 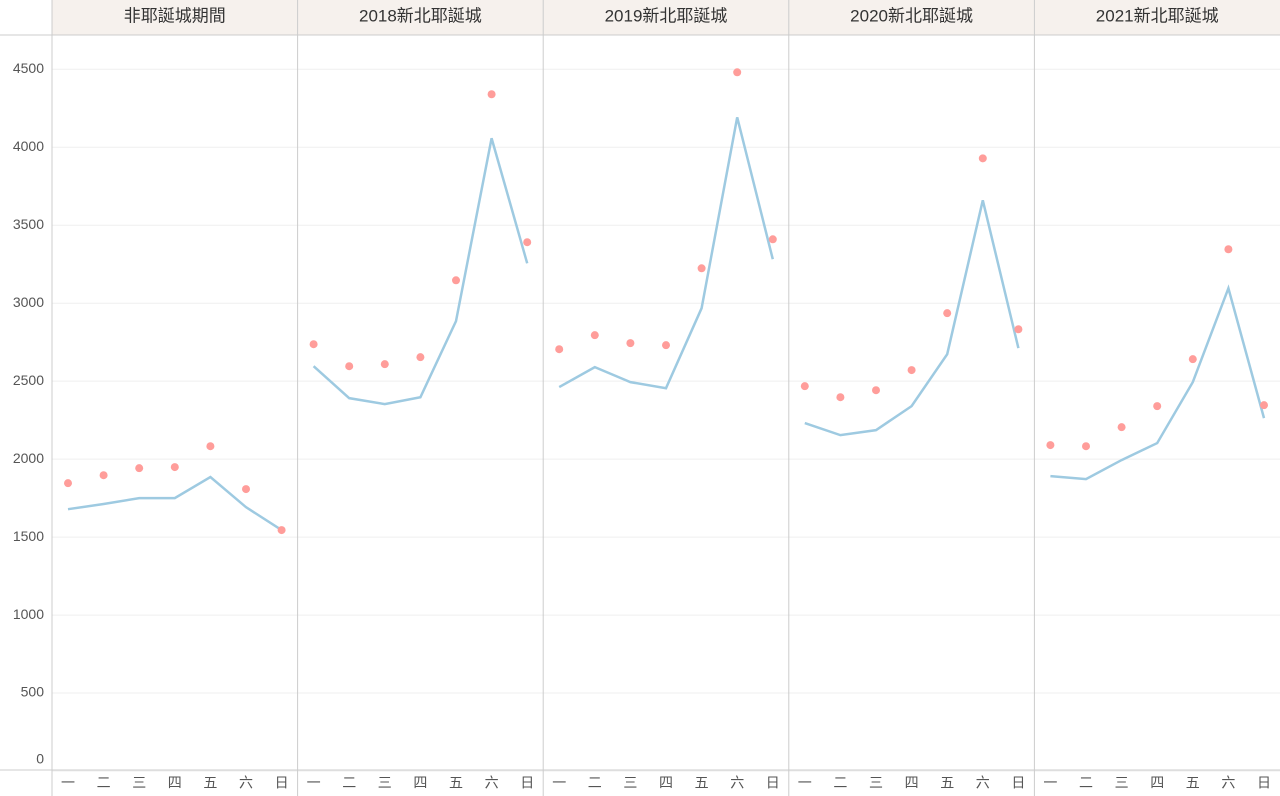 I want to click on y-tick-label: 3000, so click(x=28, y=302).